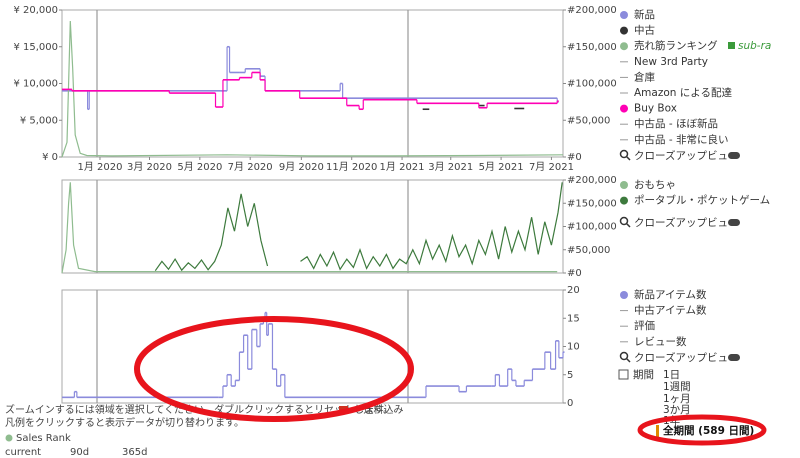 The height and width of the screenshot is (458, 800). Describe the element at coordinates (402, 167) in the screenshot. I see `x-tick-label: 1月 2021` at that location.